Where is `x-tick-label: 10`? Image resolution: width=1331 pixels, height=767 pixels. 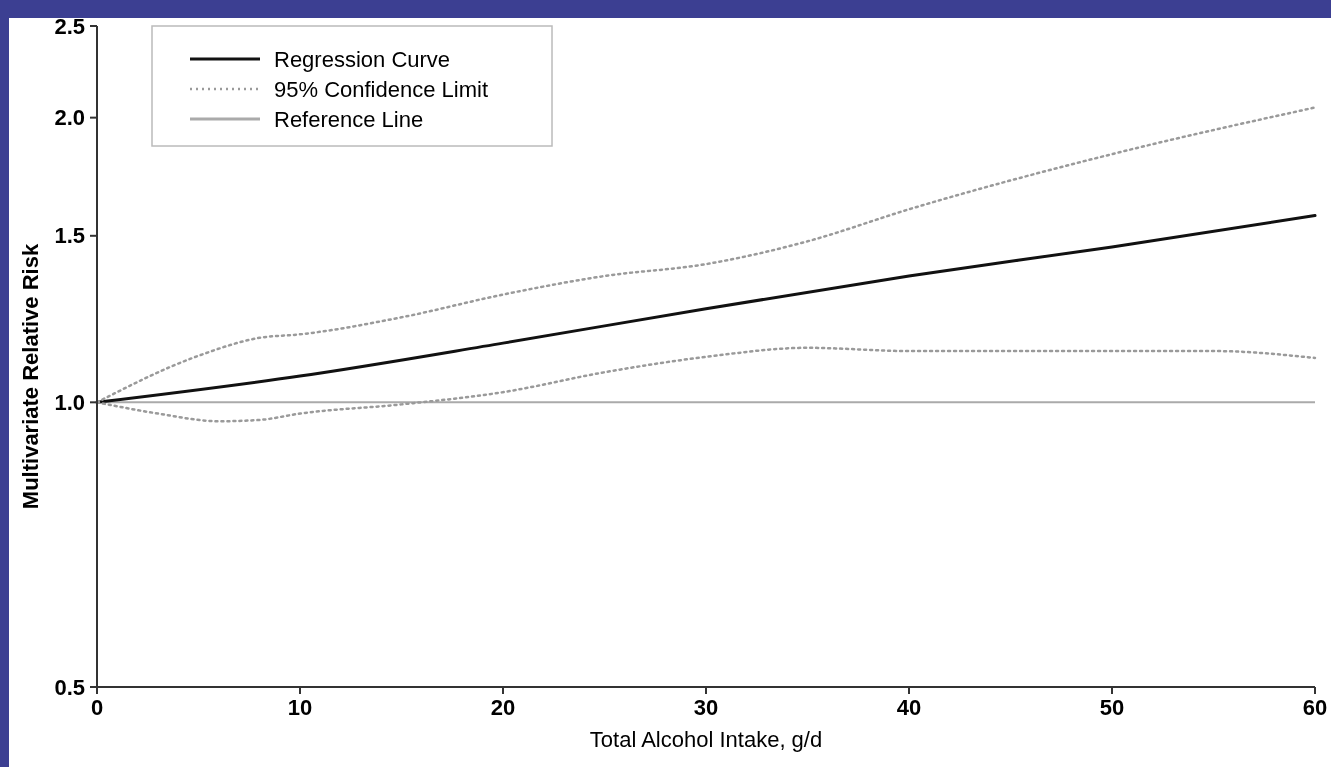
x-tick-label: 10 is located at coordinates (300, 707).